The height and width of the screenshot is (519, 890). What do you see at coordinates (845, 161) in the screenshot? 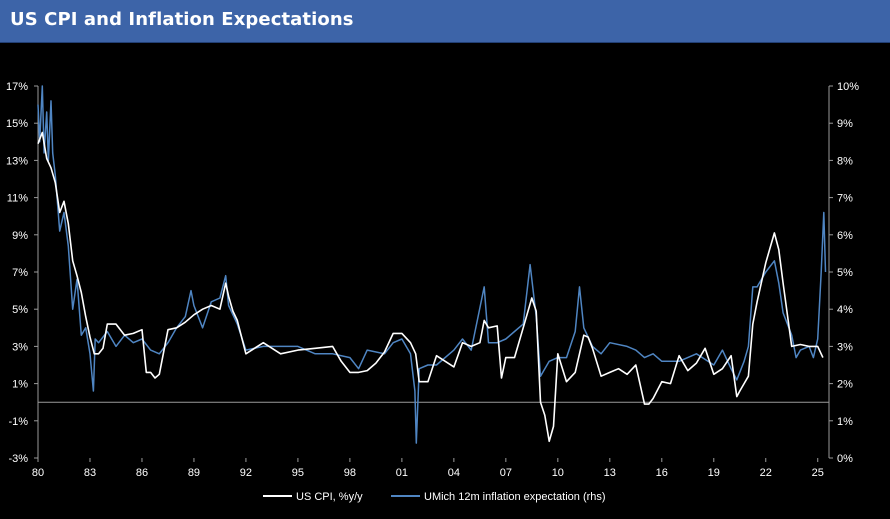
I see `right-tick-label: 8%` at bounding box center [845, 161].